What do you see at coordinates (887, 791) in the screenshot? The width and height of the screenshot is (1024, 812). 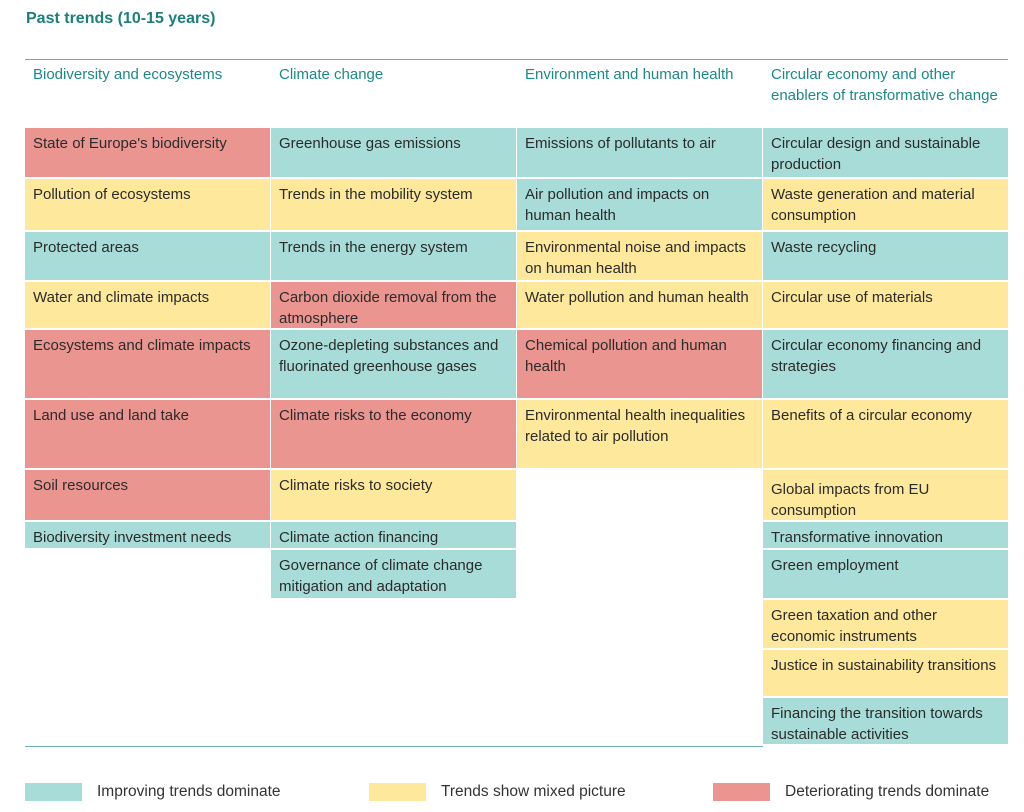 I see `legend-label: Deteriorating trends dominate` at bounding box center [887, 791].